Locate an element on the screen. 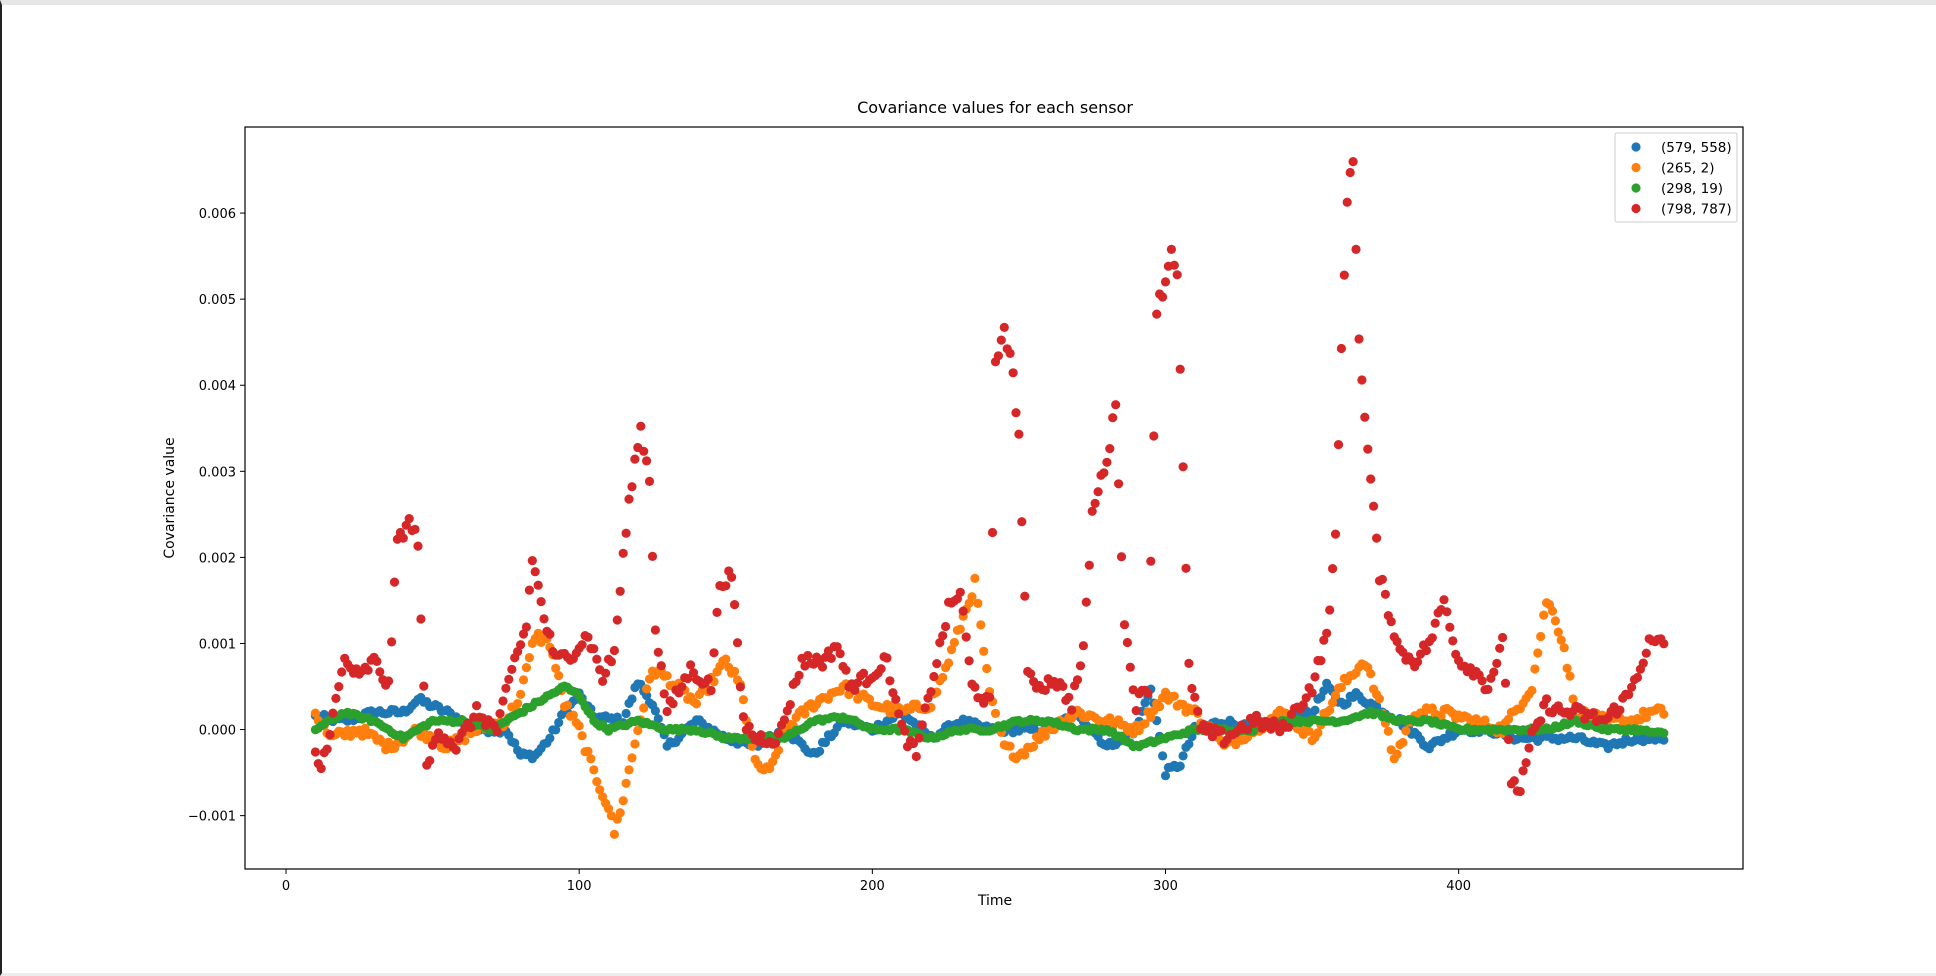 The image size is (1936, 976). chart-title: Covariance values for each sensor is located at coordinates (995, 107).